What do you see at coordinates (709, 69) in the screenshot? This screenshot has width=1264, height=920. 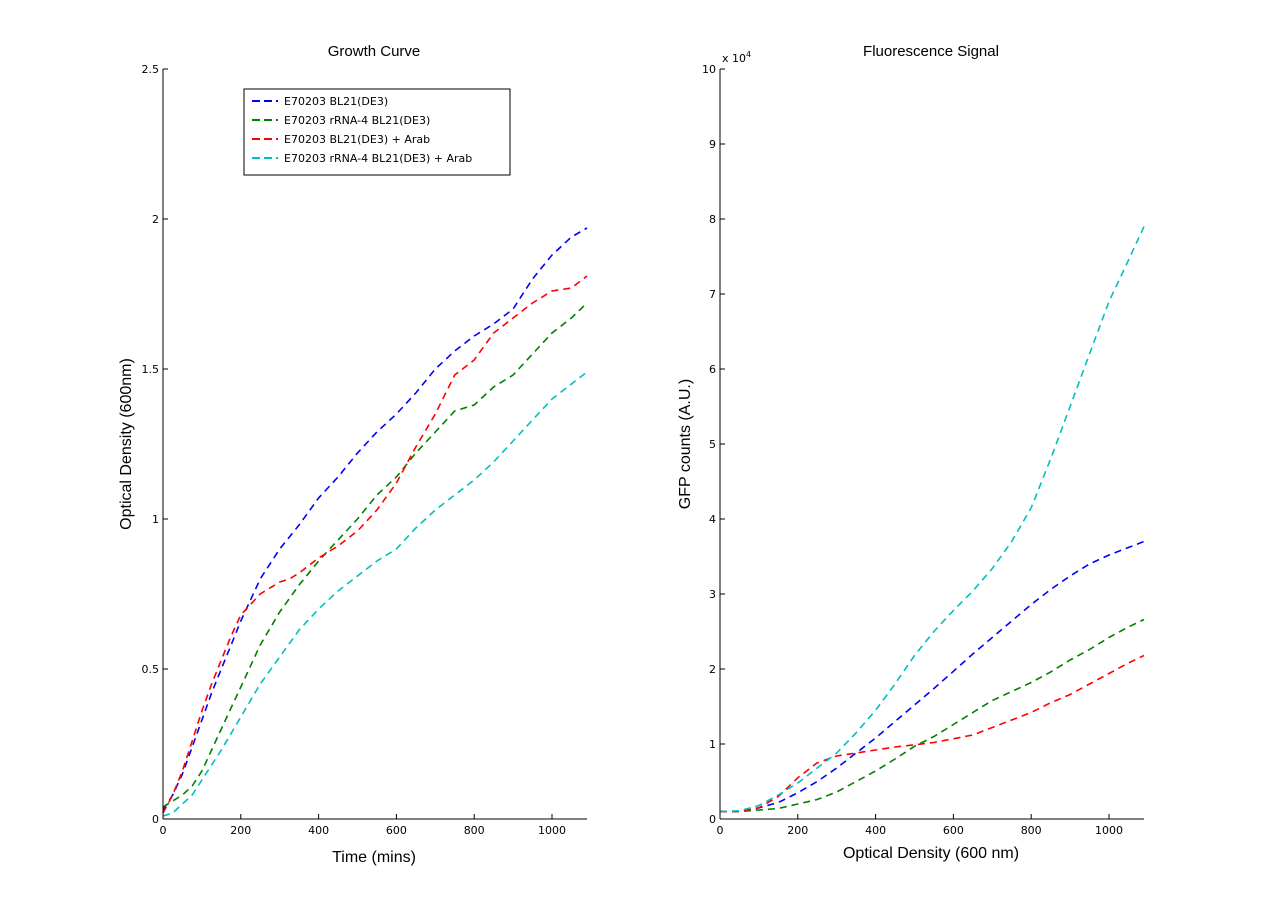 I see `y-tick-label: 10` at bounding box center [709, 69].